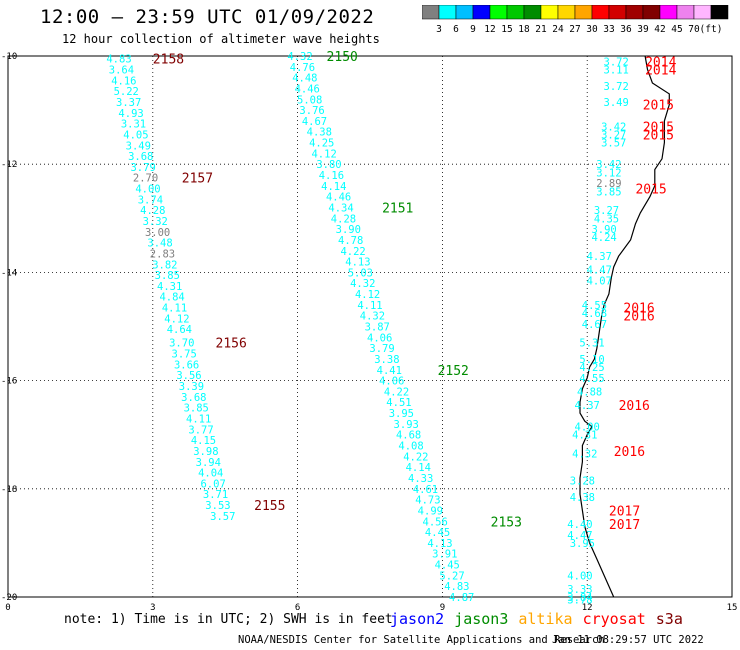 Image resolution: width=740 pixels, height=650 pixels. What do you see at coordinates (575, 20) in the screenshot?
I see `colorbar: 3 6 9 12 15 18 21 24 27 30 33 36 39 42 45 70 (ft)` at bounding box center [575, 20].